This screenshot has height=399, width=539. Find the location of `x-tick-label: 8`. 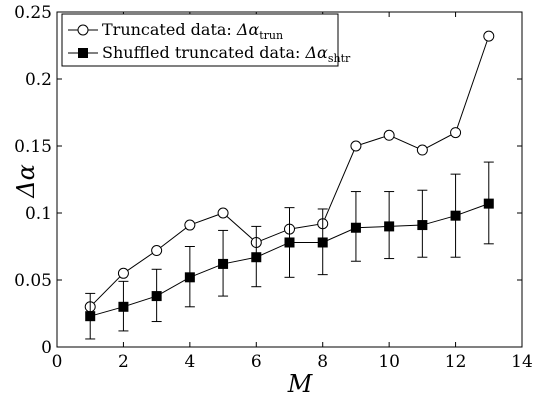

x-tick-label: 8 is located at coordinates (322, 362).